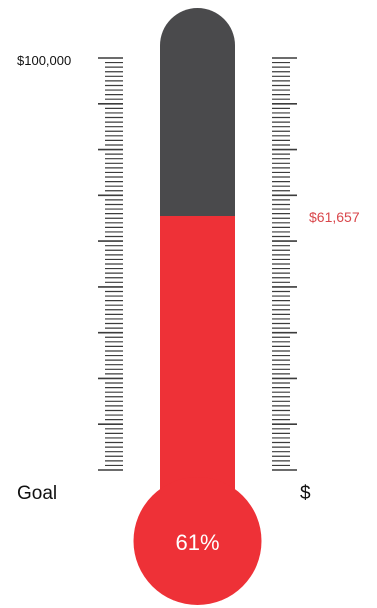 The width and height of the screenshot is (377, 608). I want to click on goal-value-label: $100,000, so click(44, 60).